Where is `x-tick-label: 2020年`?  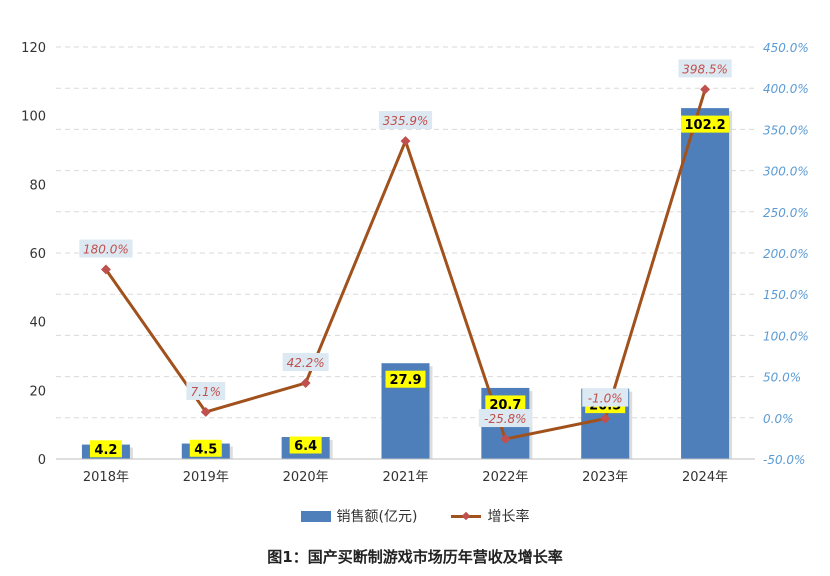
x-tick-label: 2020年 is located at coordinates (306, 477).